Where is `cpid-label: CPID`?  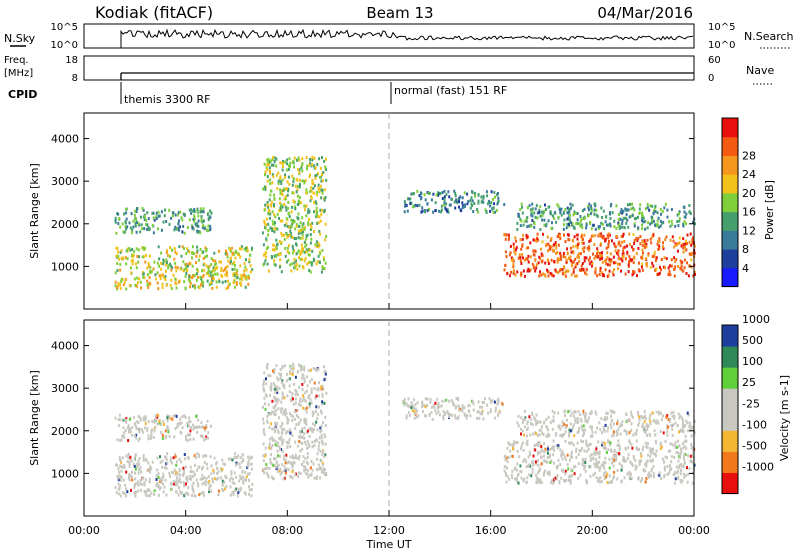 cpid-label: CPID is located at coordinates (22, 94).